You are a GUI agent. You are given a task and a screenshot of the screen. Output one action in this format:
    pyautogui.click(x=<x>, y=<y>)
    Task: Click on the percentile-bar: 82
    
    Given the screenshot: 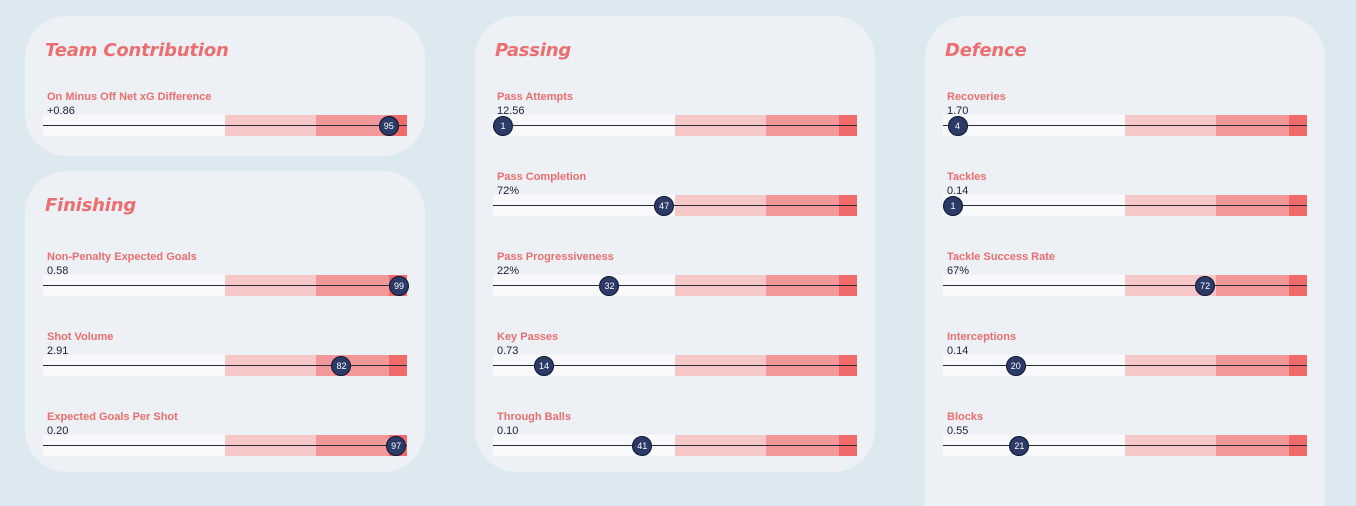 What is the action you would take?
    pyautogui.click(x=225, y=365)
    